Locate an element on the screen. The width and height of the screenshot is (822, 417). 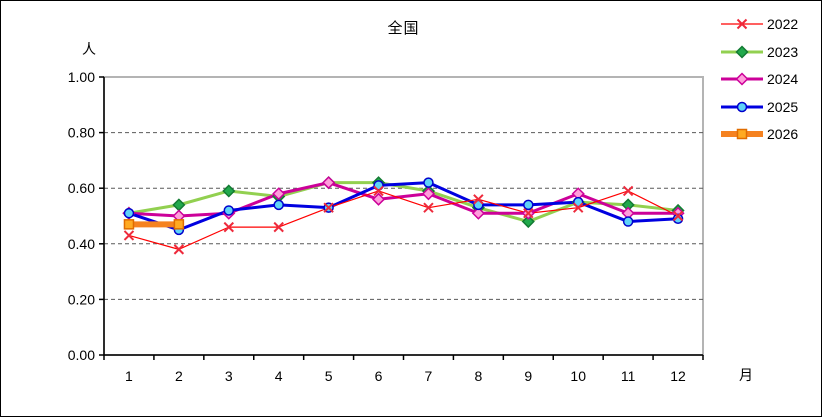
legend-item-2023: 2023 is located at coordinates (758, 52).